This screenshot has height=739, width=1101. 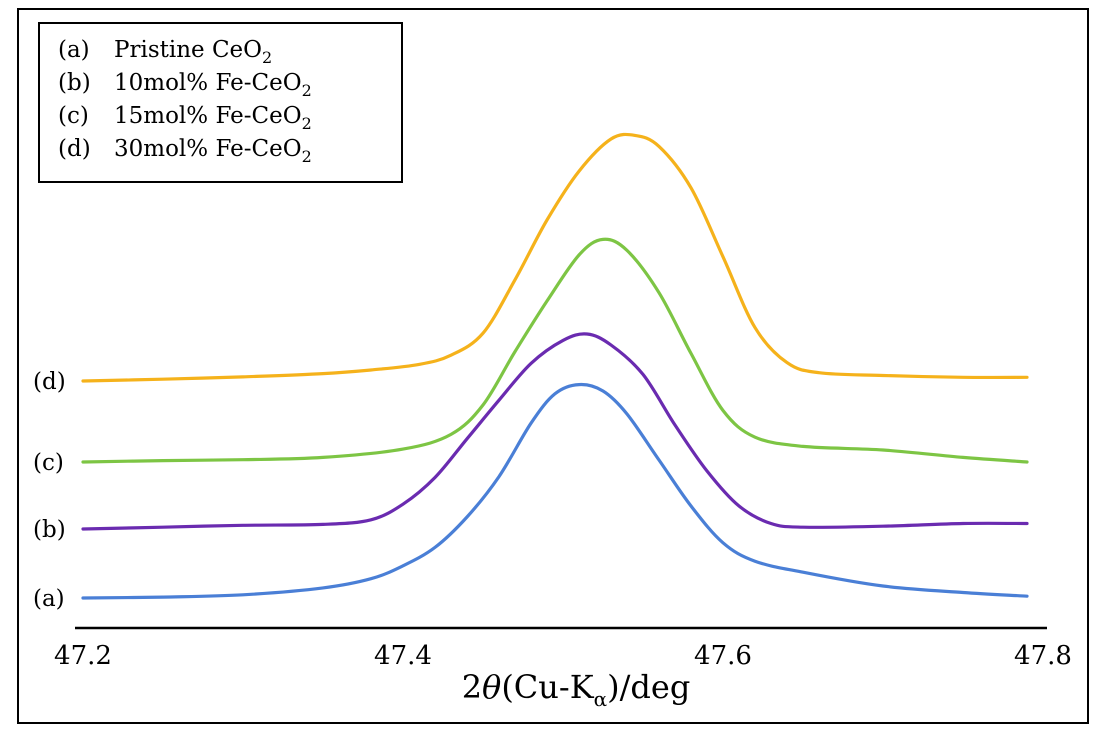 I want to click on curve-label-c: (c), so click(x=48, y=463).